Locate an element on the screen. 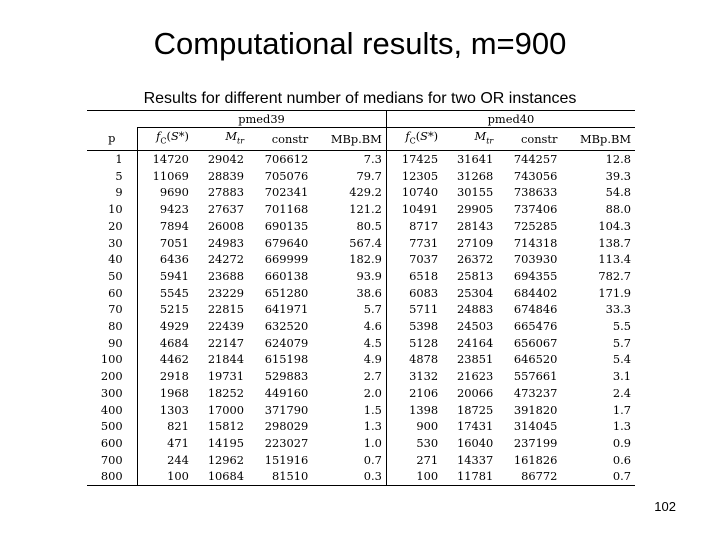 This screenshot has width=720, height=540. table-row: 700 244 12962 151916 0.7 271 14337 161826 0.6 is located at coordinates (361, 460).